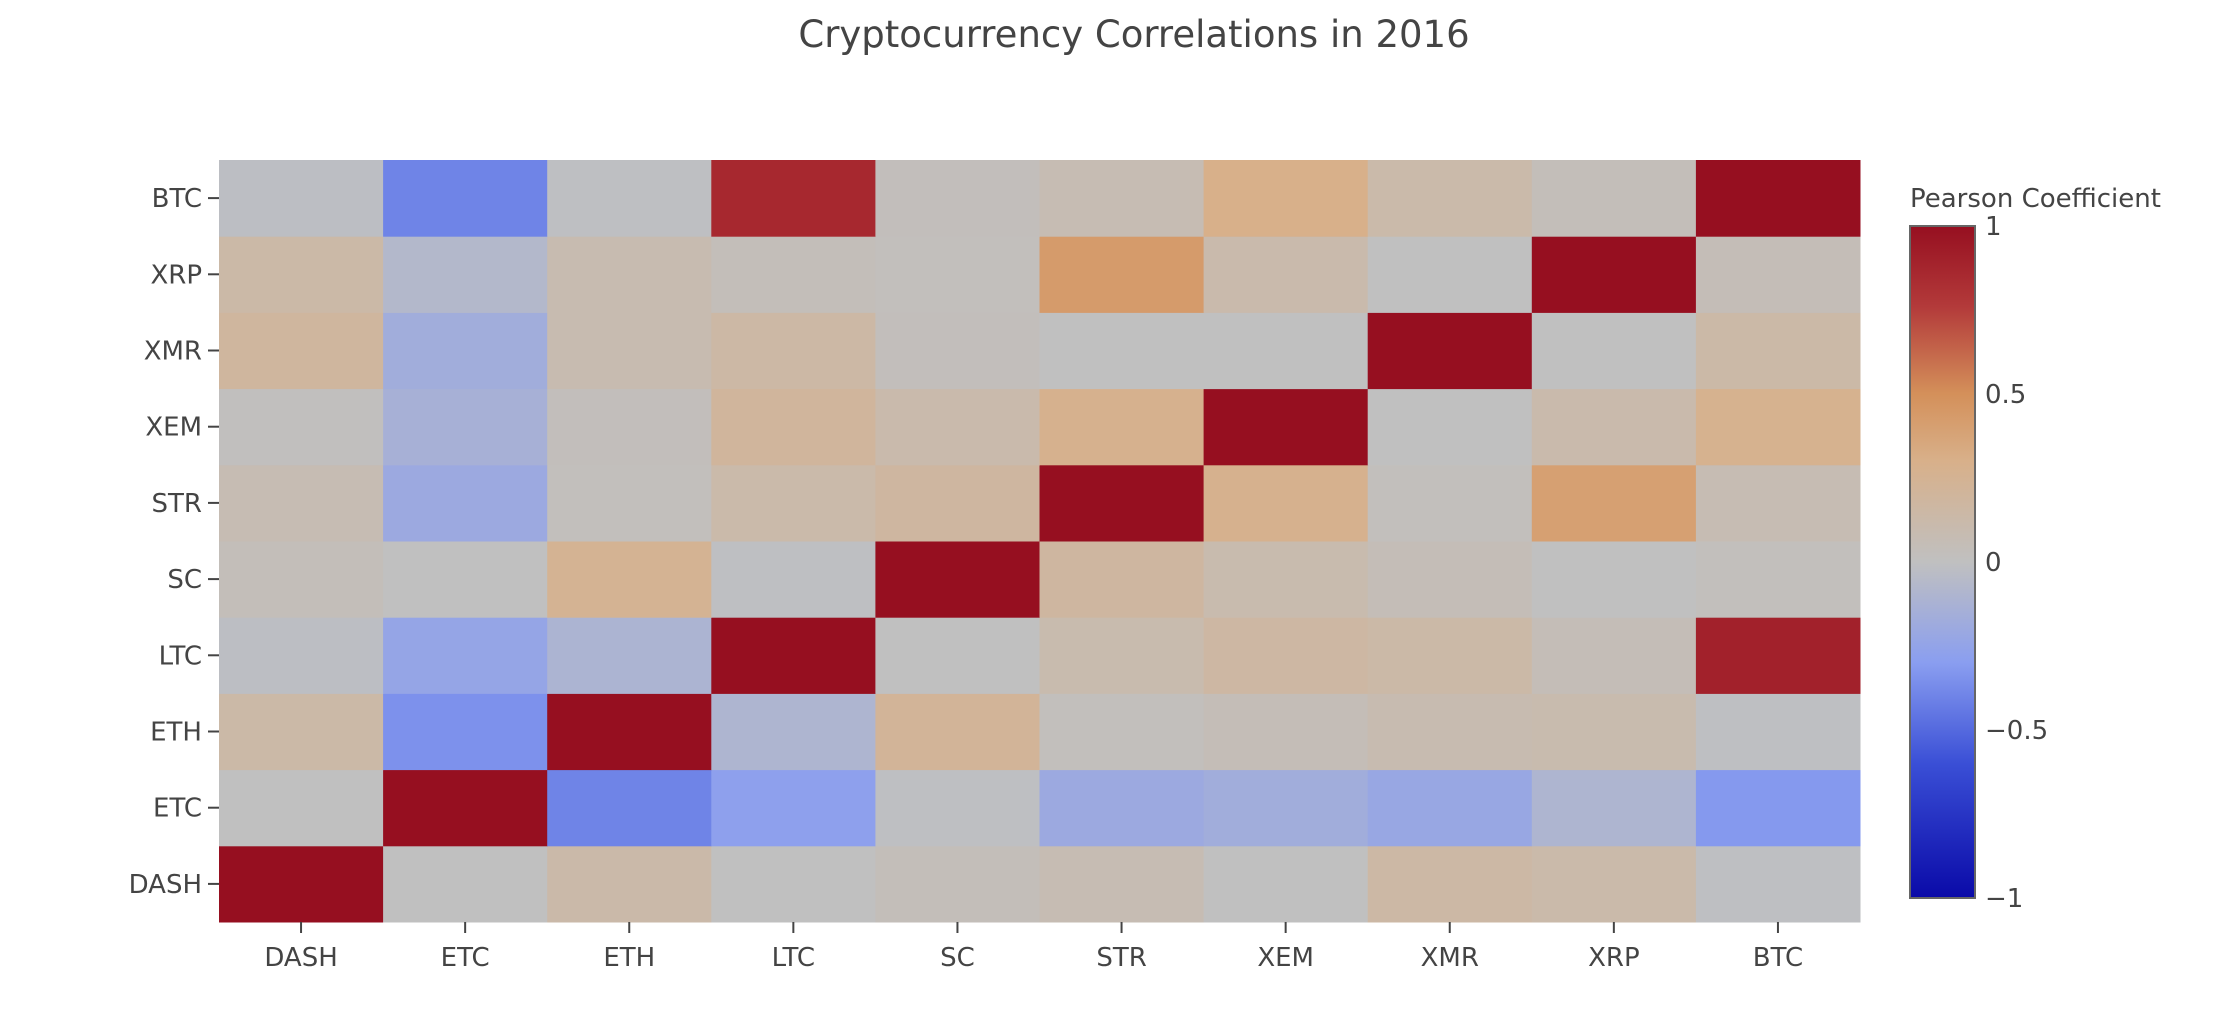 This screenshot has height=1024, width=2216. Describe the element at coordinates (301, 655) in the screenshot. I see `heatmap-cell-ltc-dash` at that location.